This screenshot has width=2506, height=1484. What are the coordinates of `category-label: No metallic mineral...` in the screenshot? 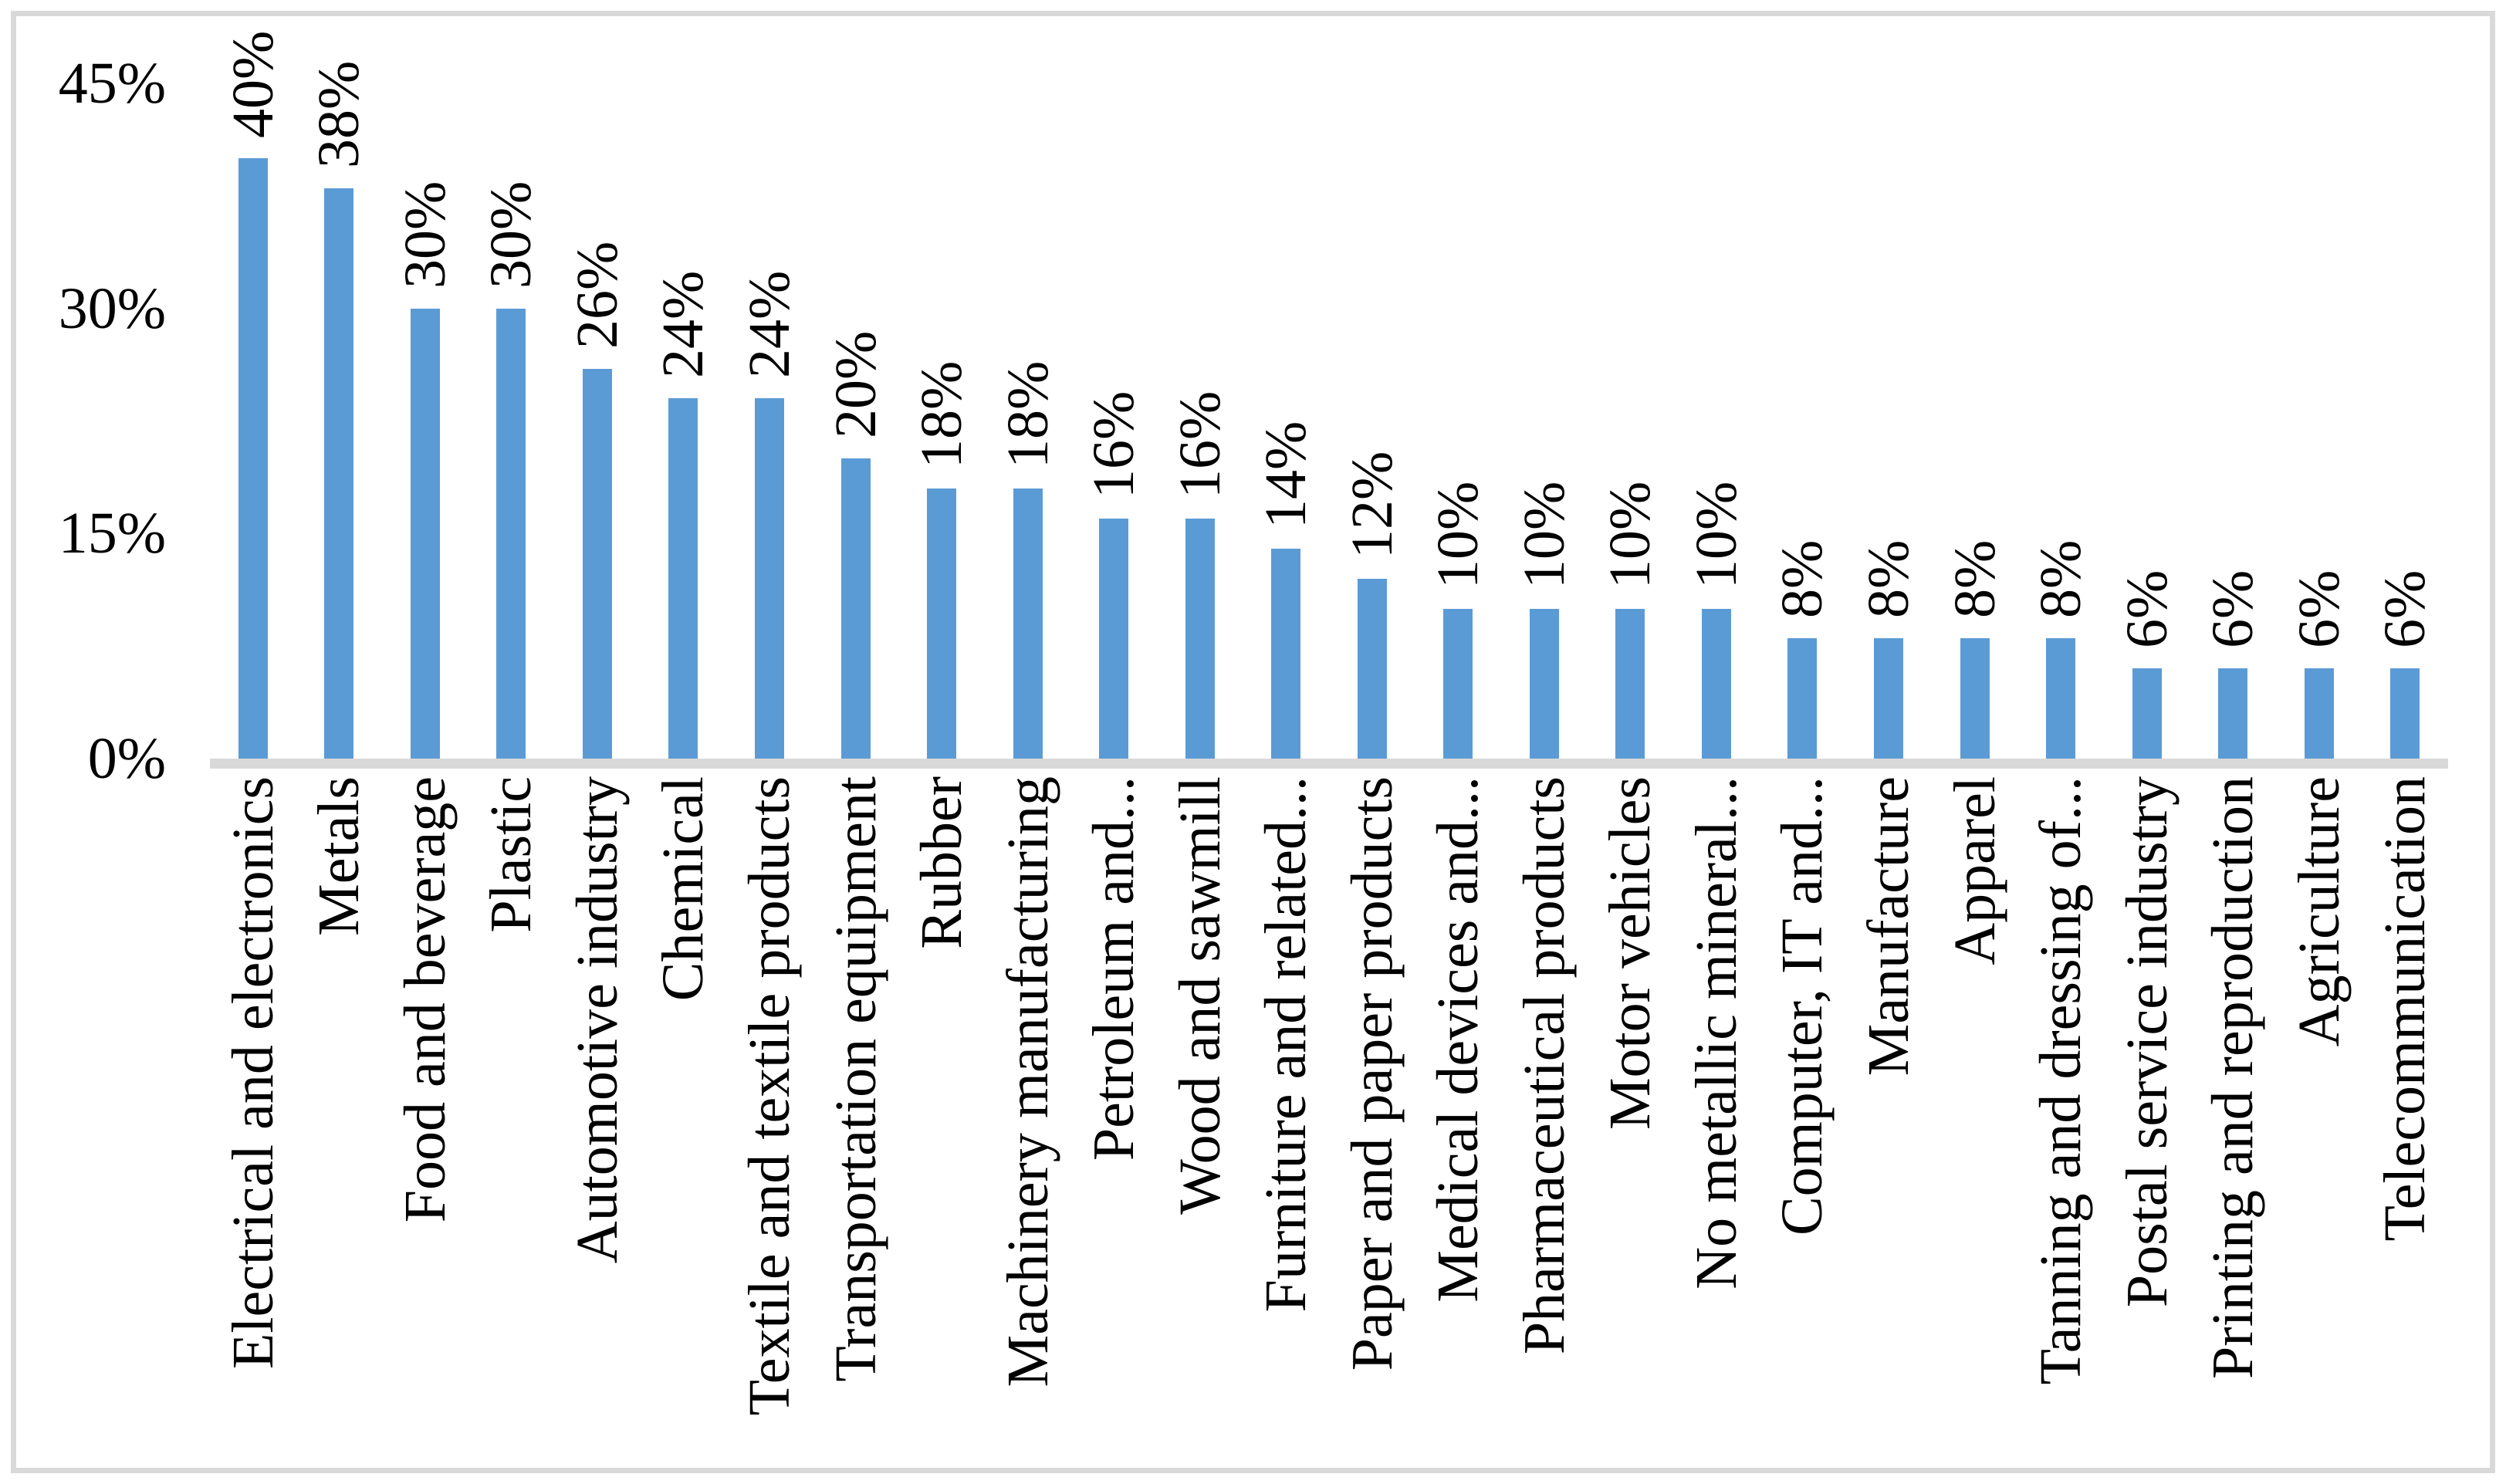 It's located at (1716, 1033).